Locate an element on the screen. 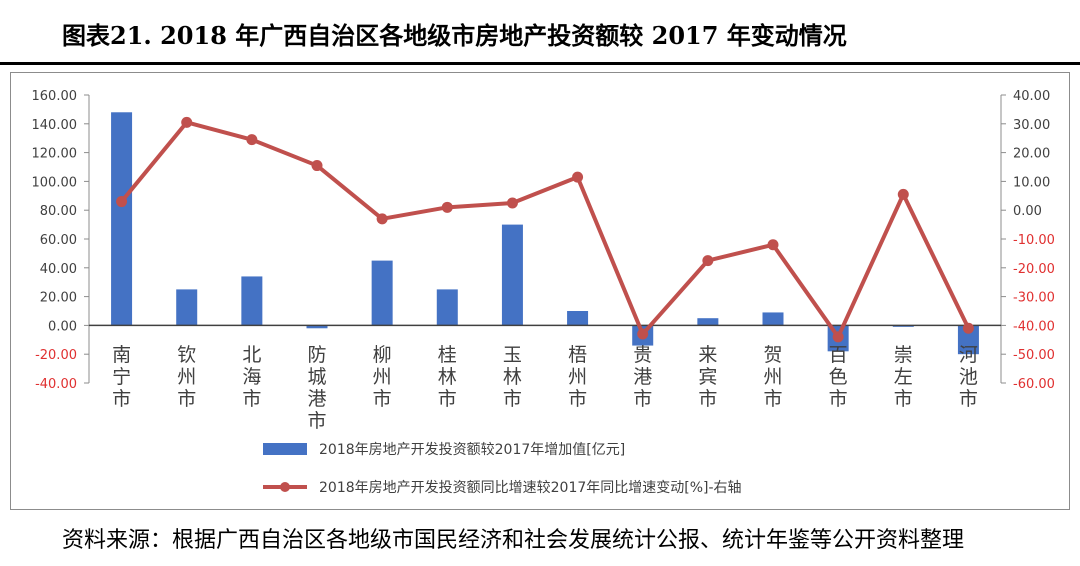 Image resolution: width=1080 pixels, height=566 pixels. category-label-河池市: 河池市 is located at coordinates (968, 377).